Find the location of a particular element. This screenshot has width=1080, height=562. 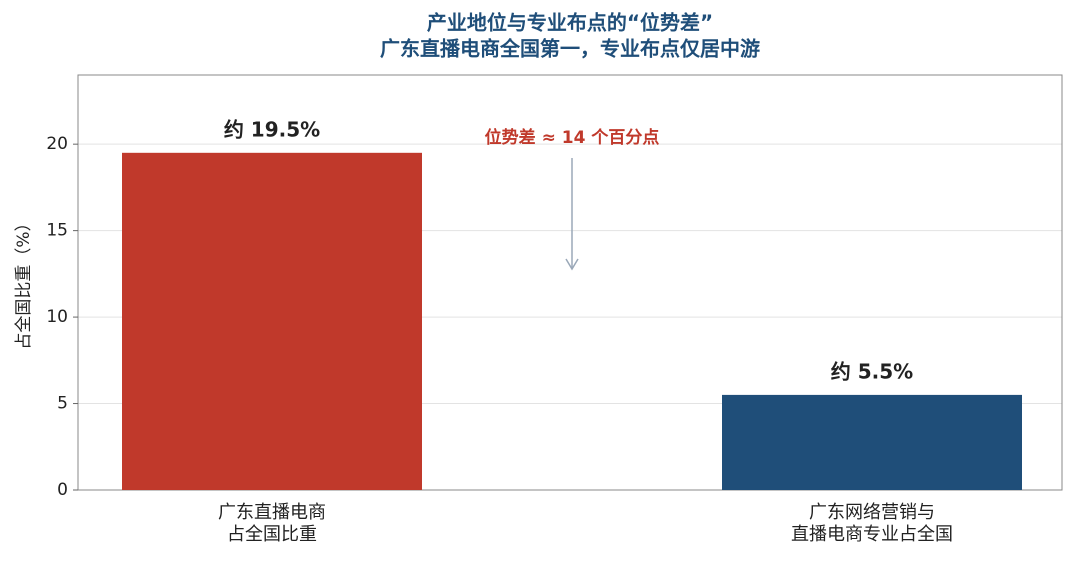

y-tick-label: 0 is located at coordinates (62, 490).